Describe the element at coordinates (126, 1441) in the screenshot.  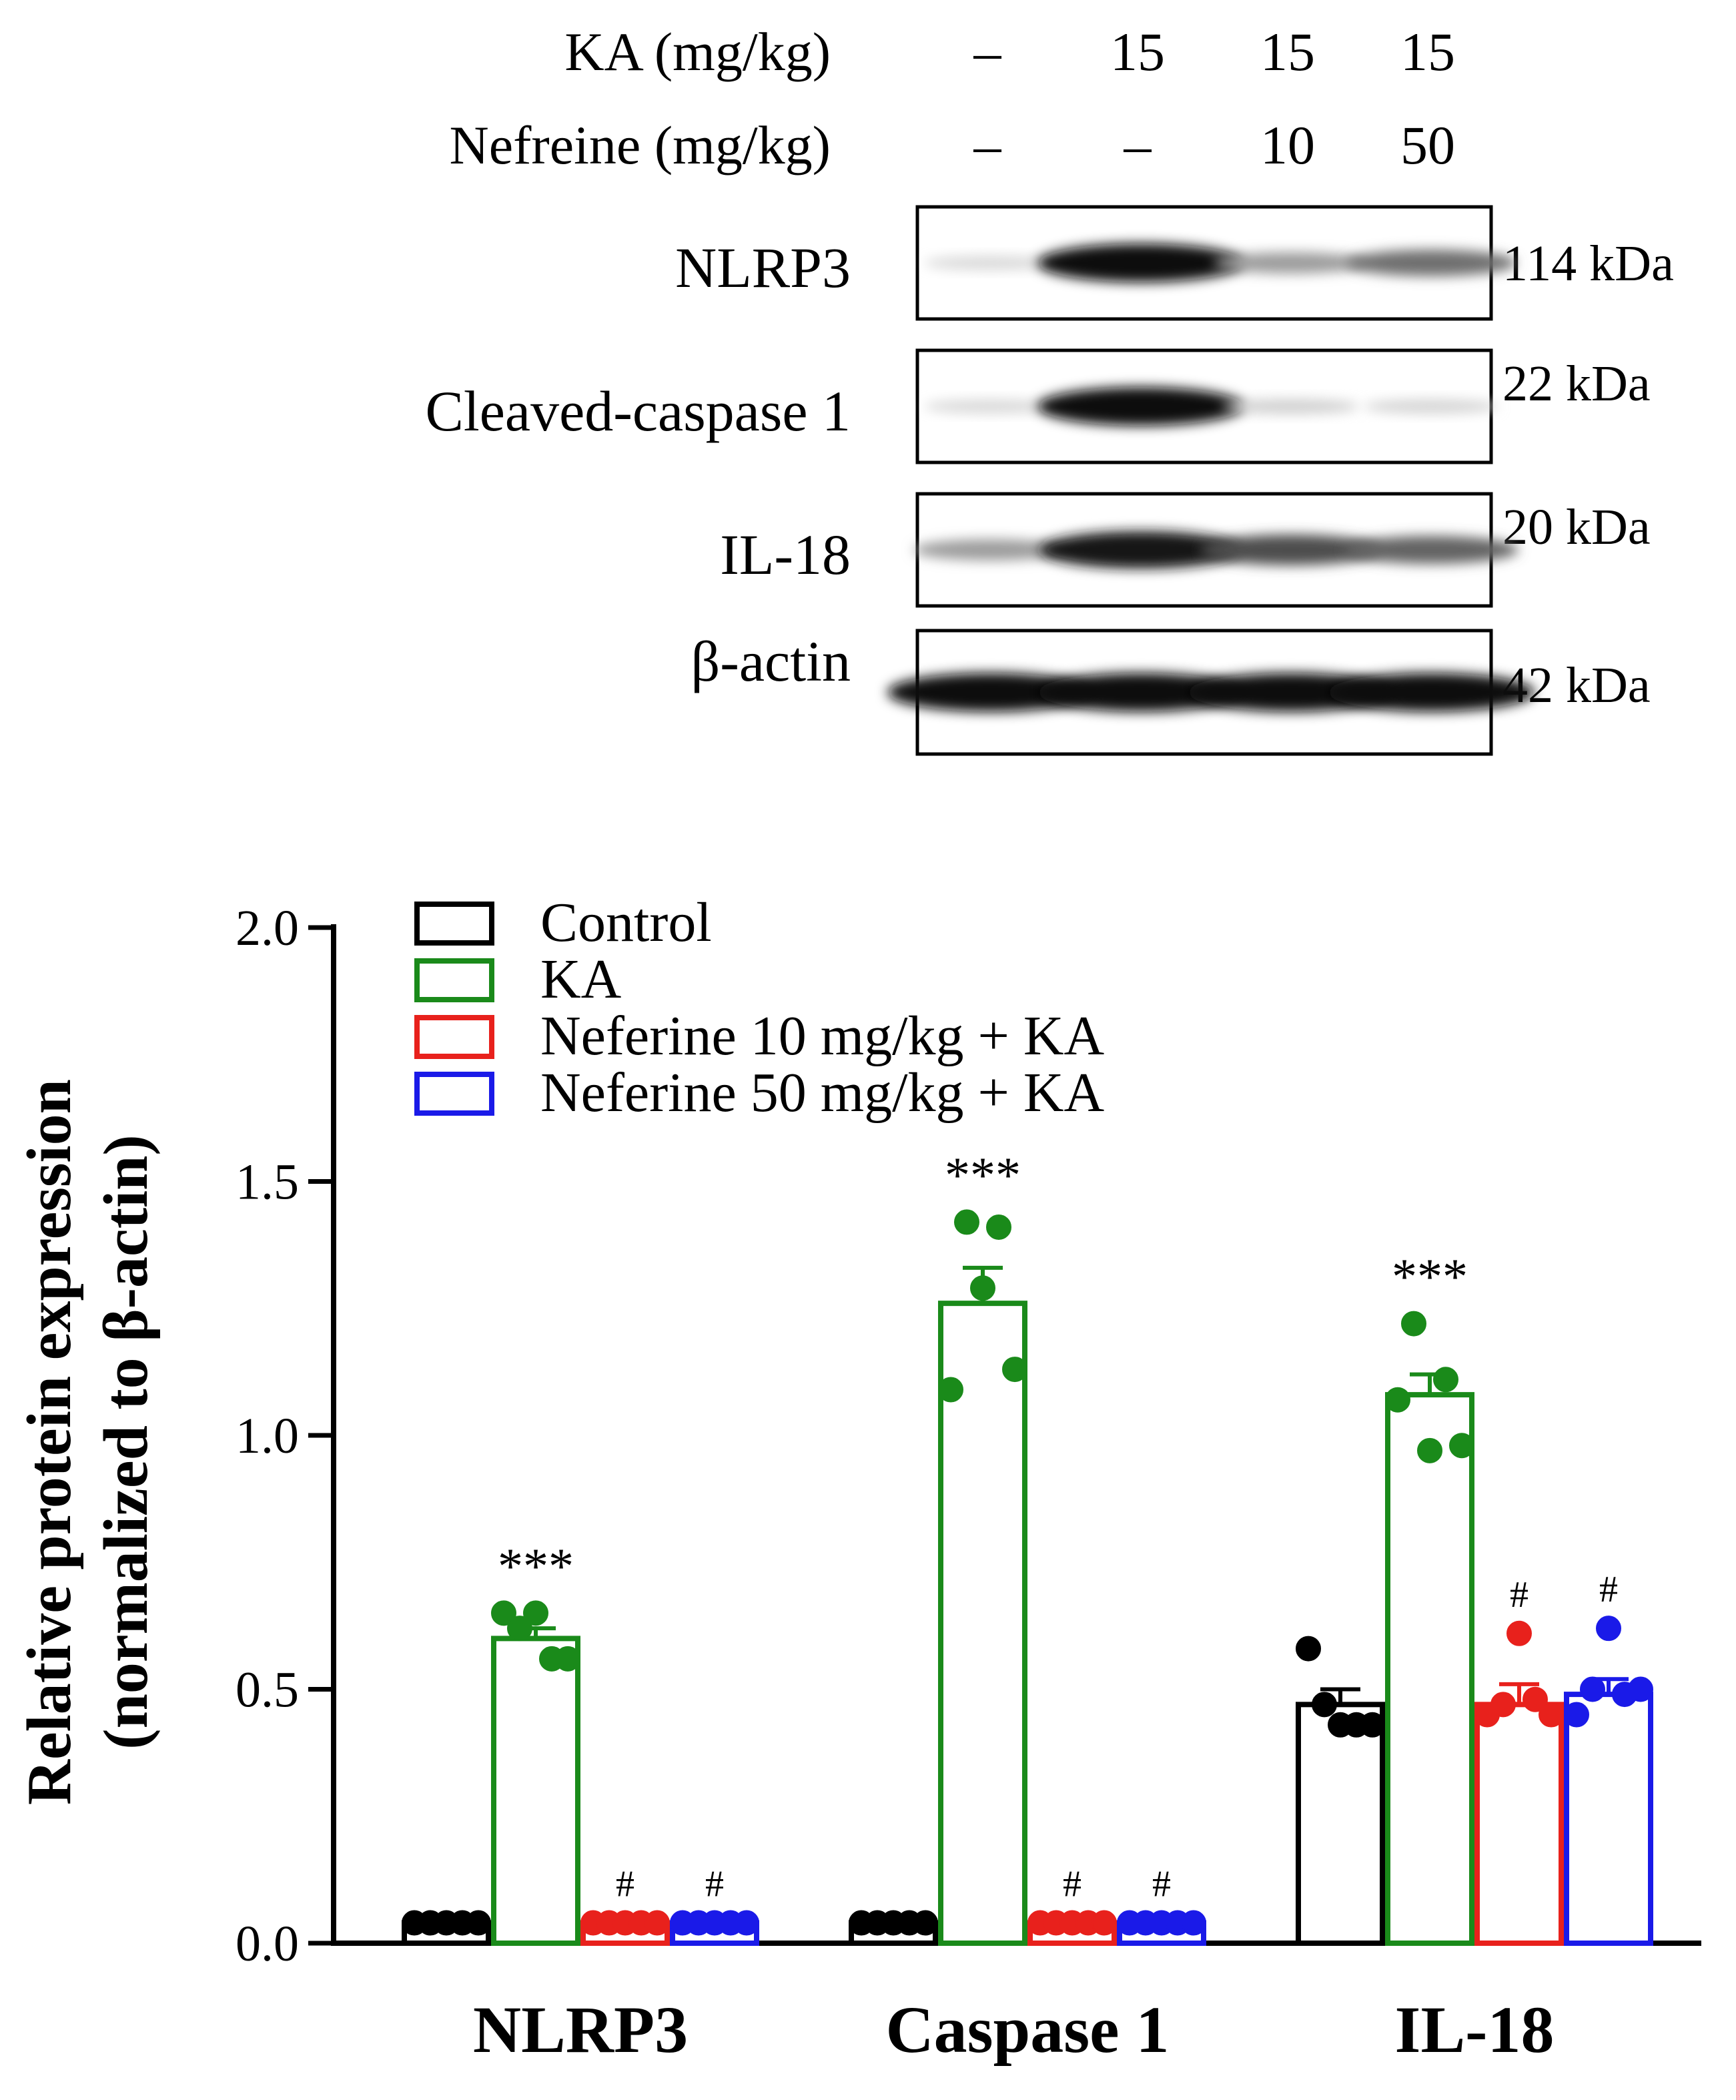
I see `y-axis-title: (normalized to β-actin)` at that location.